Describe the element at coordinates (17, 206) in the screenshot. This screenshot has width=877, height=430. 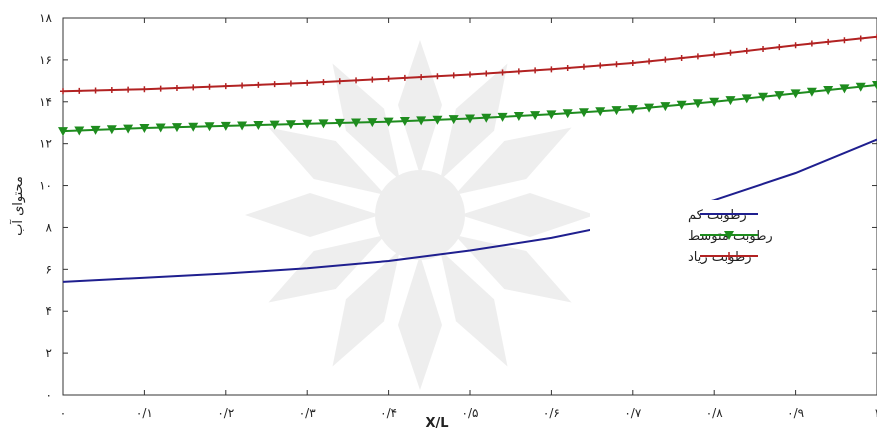
I see `y-axis-title: محتوای آب` at that location.